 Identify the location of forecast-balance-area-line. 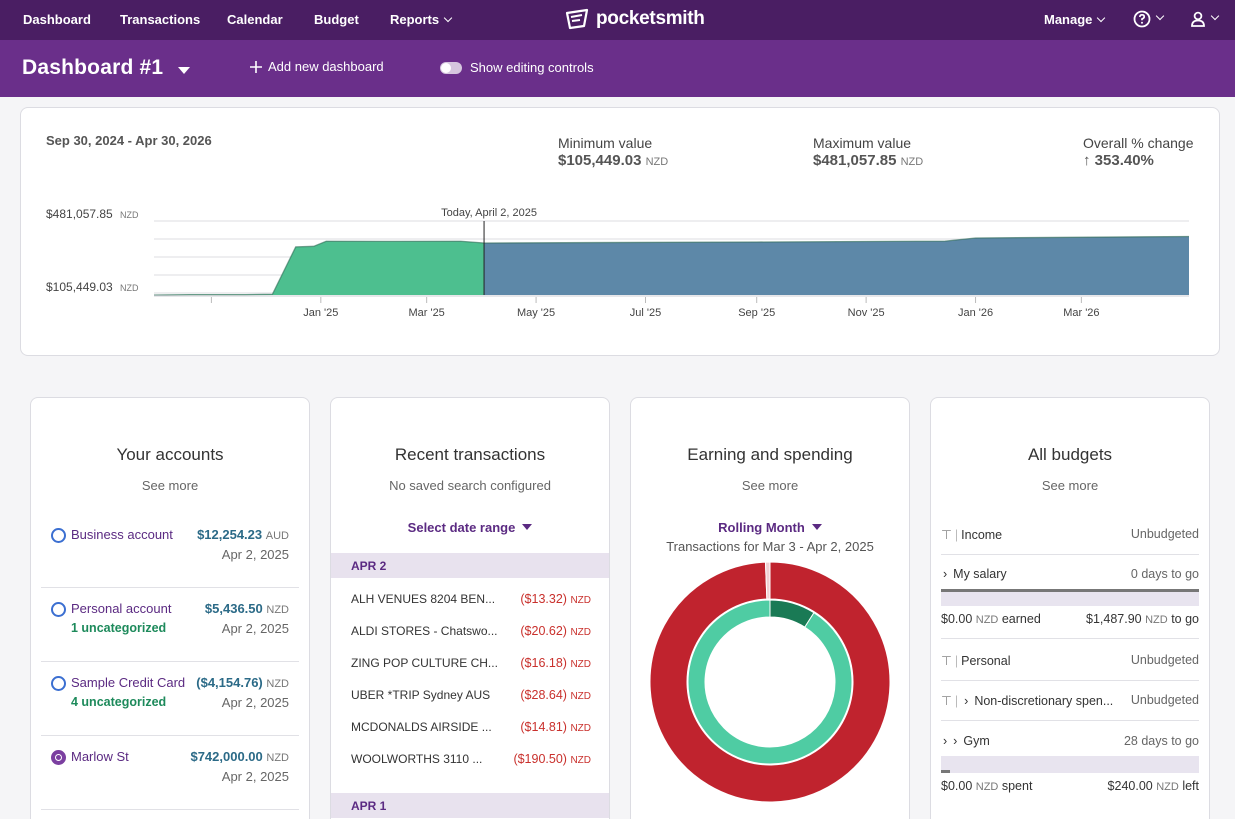
(837, 239).